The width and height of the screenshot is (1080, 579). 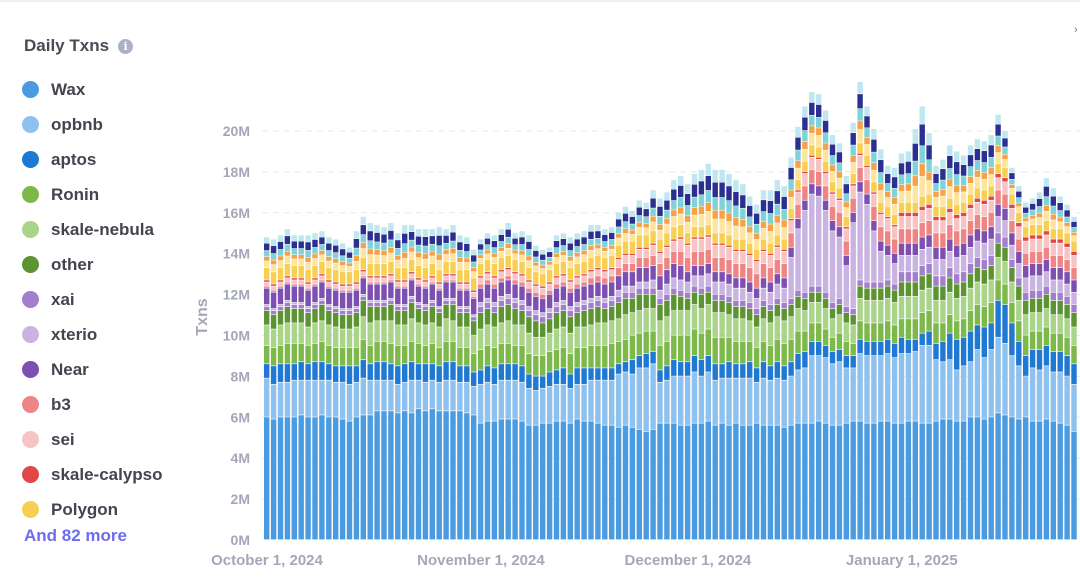 What do you see at coordinates (92, 369) in the screenshot?
I see `legend-item-near: Near` at bounding box center [92, 369].